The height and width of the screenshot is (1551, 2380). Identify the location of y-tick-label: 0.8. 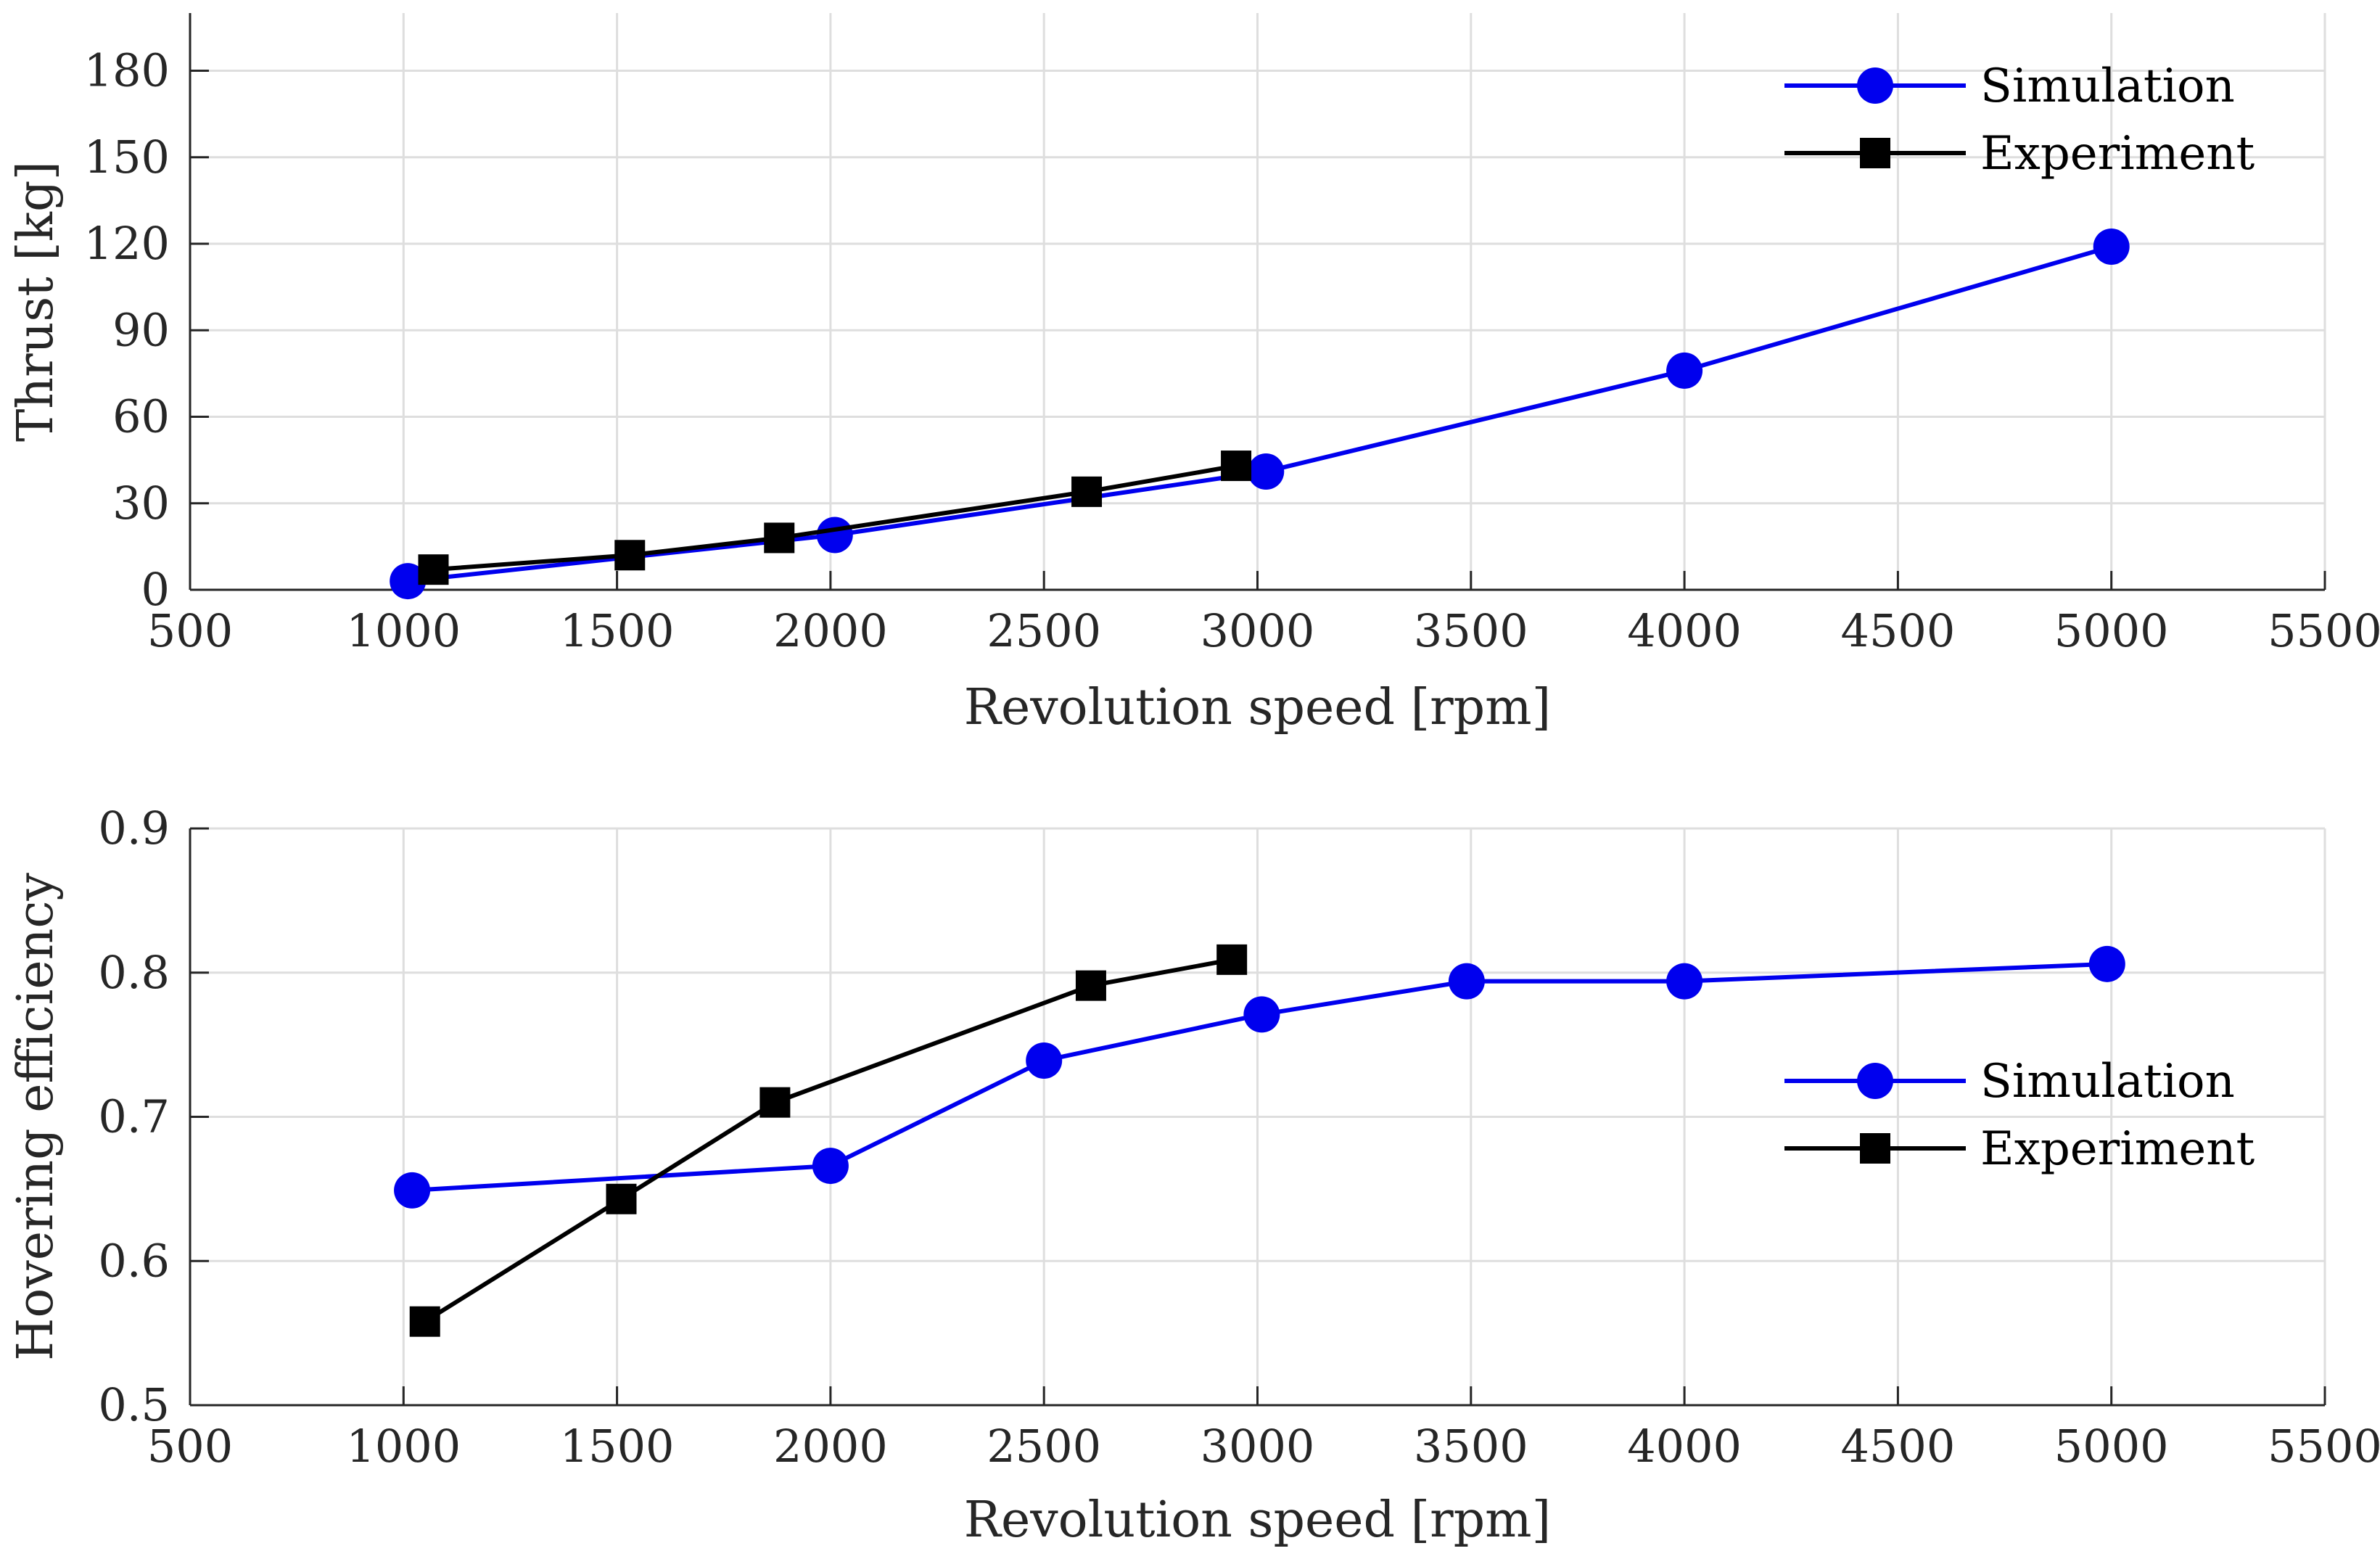
(134, 972).